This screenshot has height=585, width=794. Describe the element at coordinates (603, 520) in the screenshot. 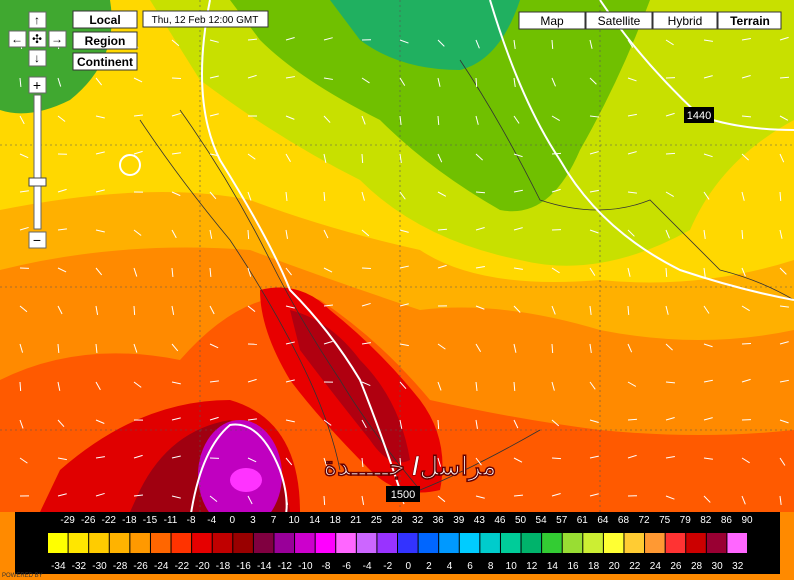

I see `legend-label: 64` at that location.